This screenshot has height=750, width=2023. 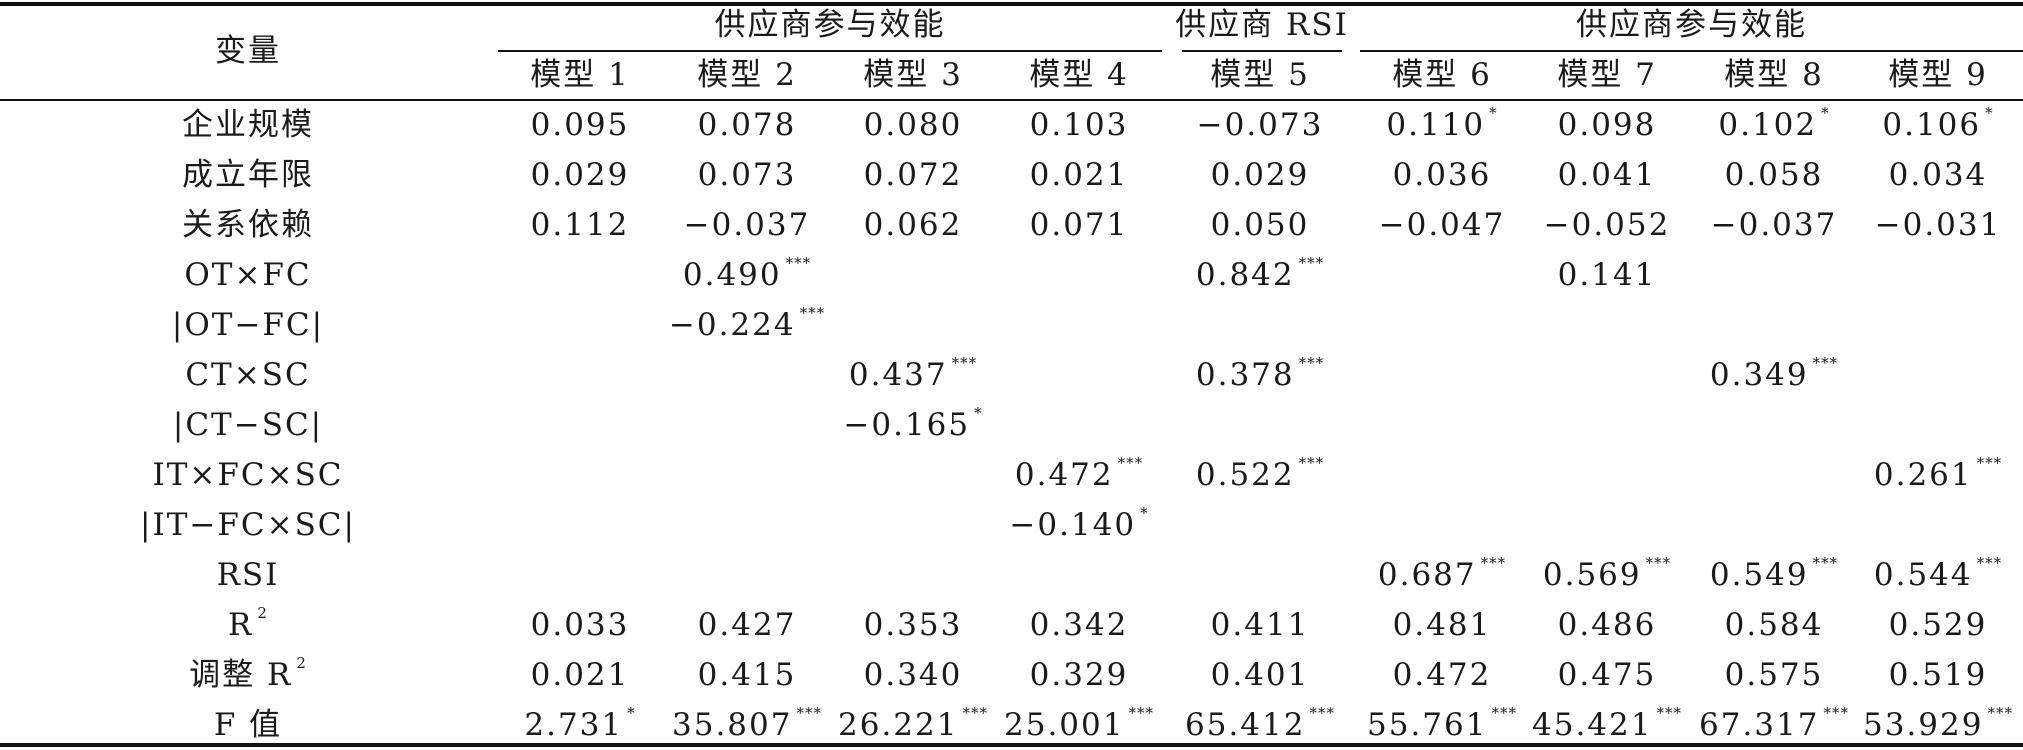 What do you see at coordinates (1938, 625) in the screenshot?
I see `table-cell: 0.529` at bounding box center [1938, 625].